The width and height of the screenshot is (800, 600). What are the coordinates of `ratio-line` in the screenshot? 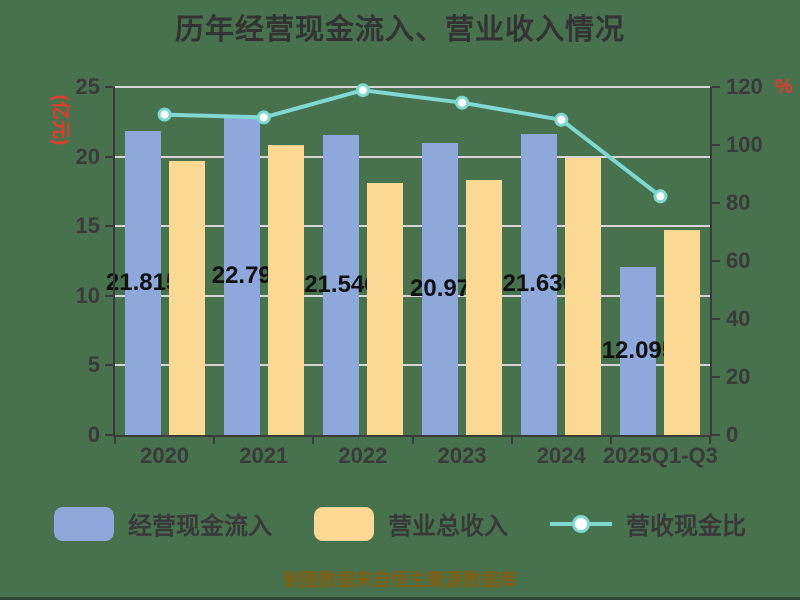 It's located at (412, 143).